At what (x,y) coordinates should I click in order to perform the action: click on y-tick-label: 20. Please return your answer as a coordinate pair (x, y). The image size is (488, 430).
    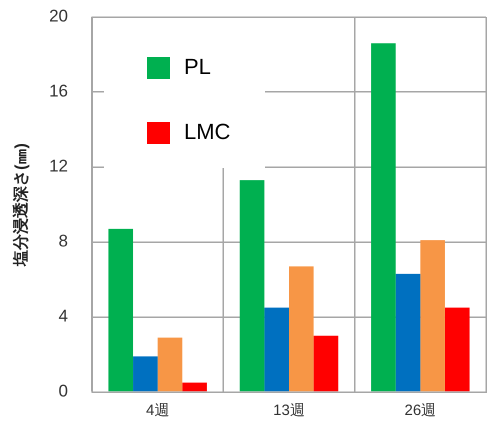
    Looking at the image, I should click on (58, 16).